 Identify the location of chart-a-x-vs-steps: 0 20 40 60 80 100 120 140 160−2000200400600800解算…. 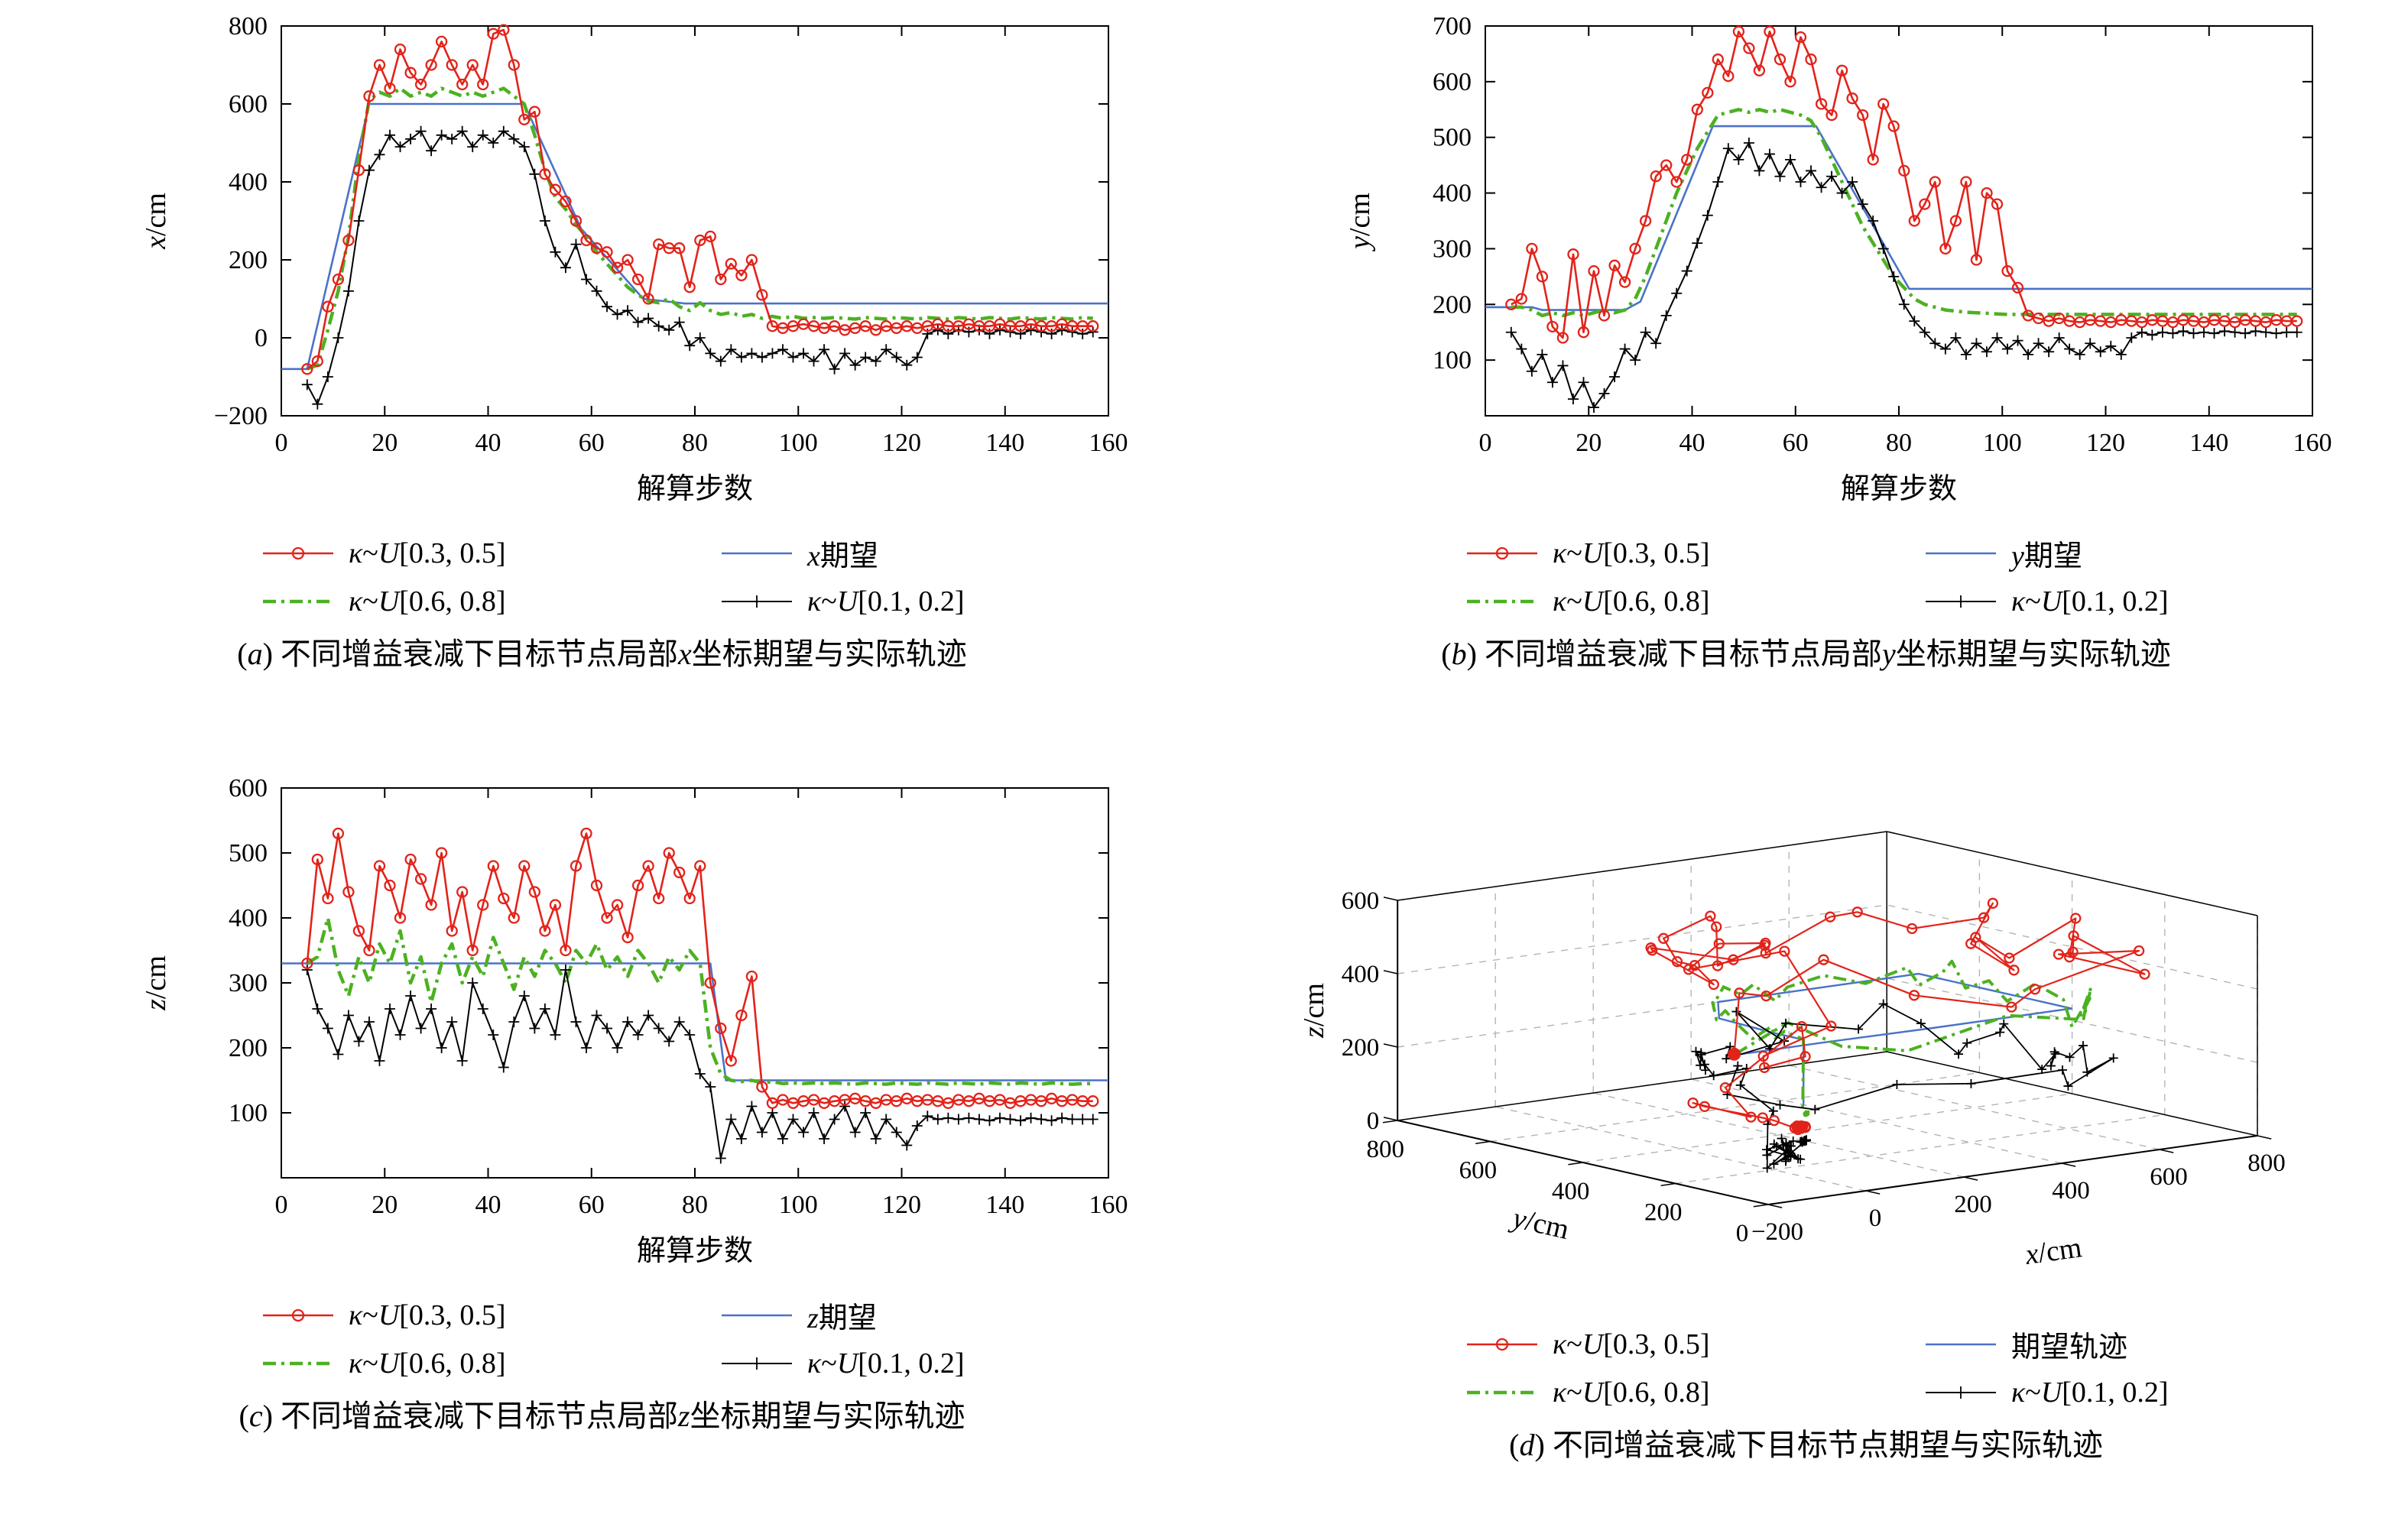
(634, 258).